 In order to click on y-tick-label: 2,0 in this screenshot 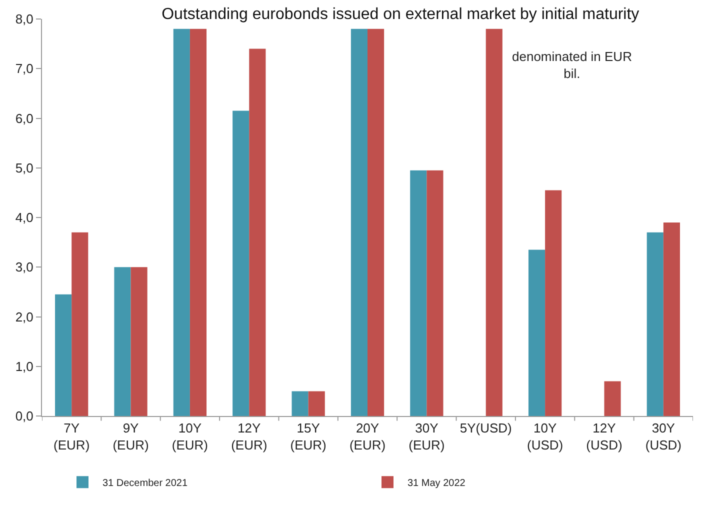, I will do `click(24, 316)`.